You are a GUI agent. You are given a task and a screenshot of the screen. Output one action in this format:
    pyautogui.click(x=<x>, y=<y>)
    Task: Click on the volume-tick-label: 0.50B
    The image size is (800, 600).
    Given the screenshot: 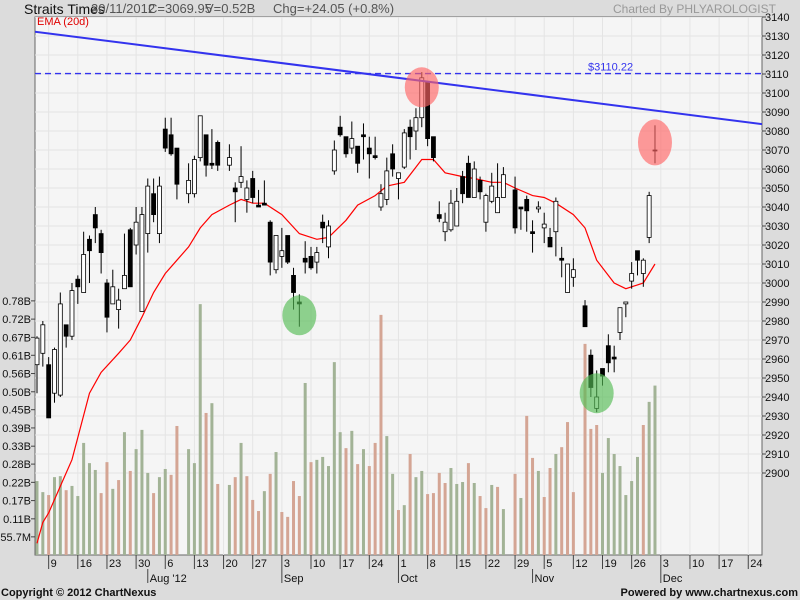 What is the action you would take?
    pyautogui.click(x=16, y=393)
    